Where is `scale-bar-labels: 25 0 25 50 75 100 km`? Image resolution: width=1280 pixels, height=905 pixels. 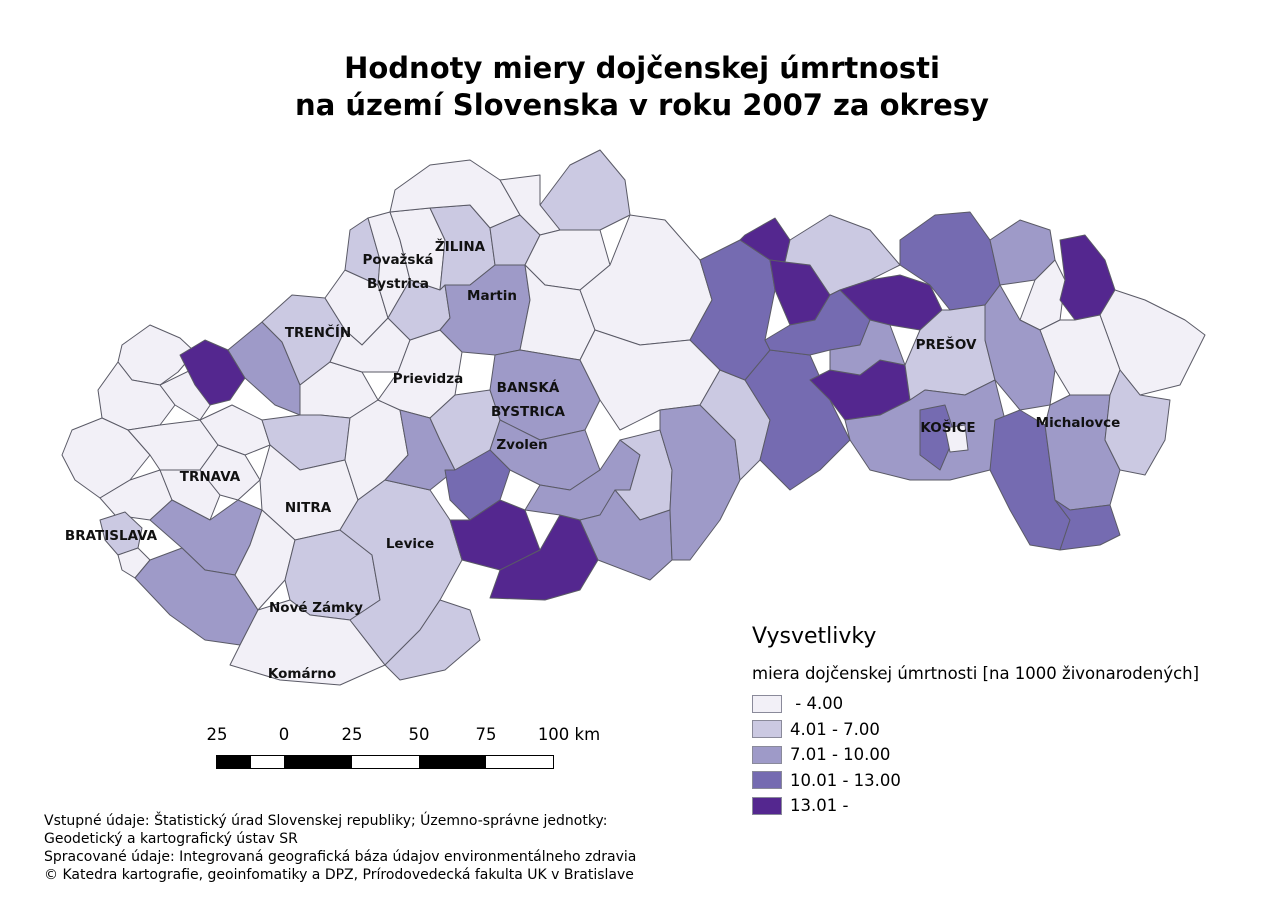
scale-bar-labels: 25 0 25 50 75 100 km is located at coordinates (410, 737).